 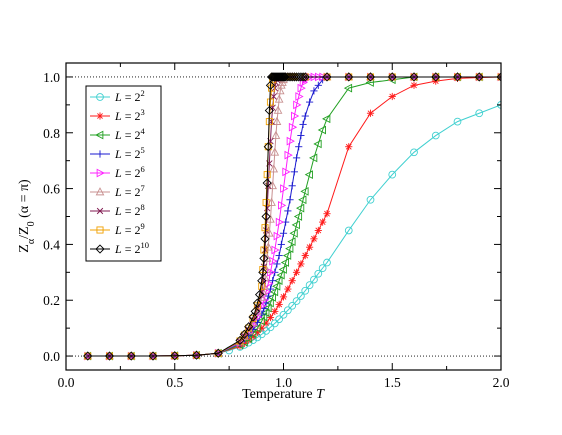 What do you see at coordinates (51, 77) in the screenshot?
I see `y-tick-label: 1.0` at bounding box center [51, 77].